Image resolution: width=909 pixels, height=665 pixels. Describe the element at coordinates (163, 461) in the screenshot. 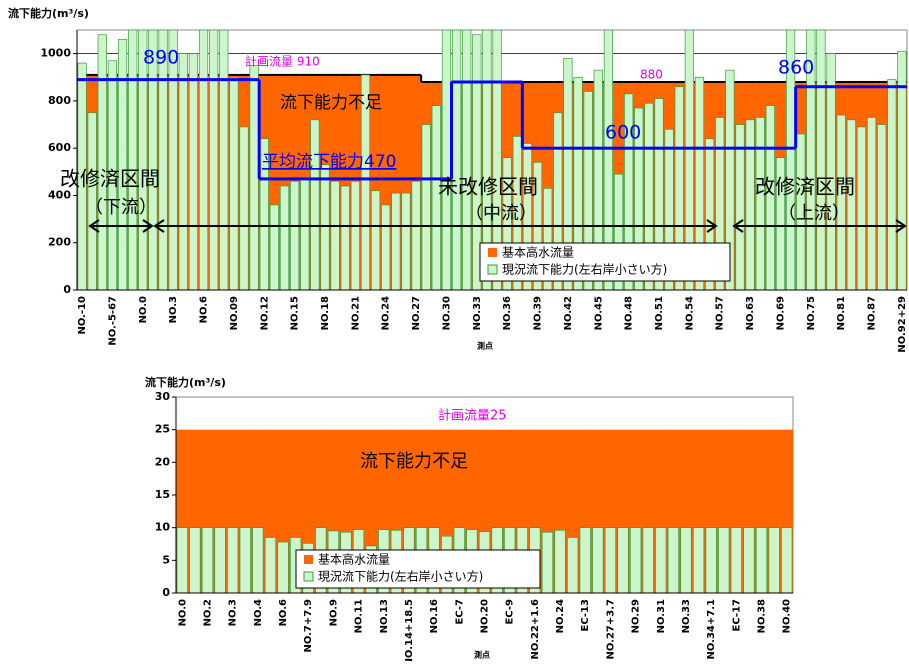

I see `y-tick-label: 20` at that location.